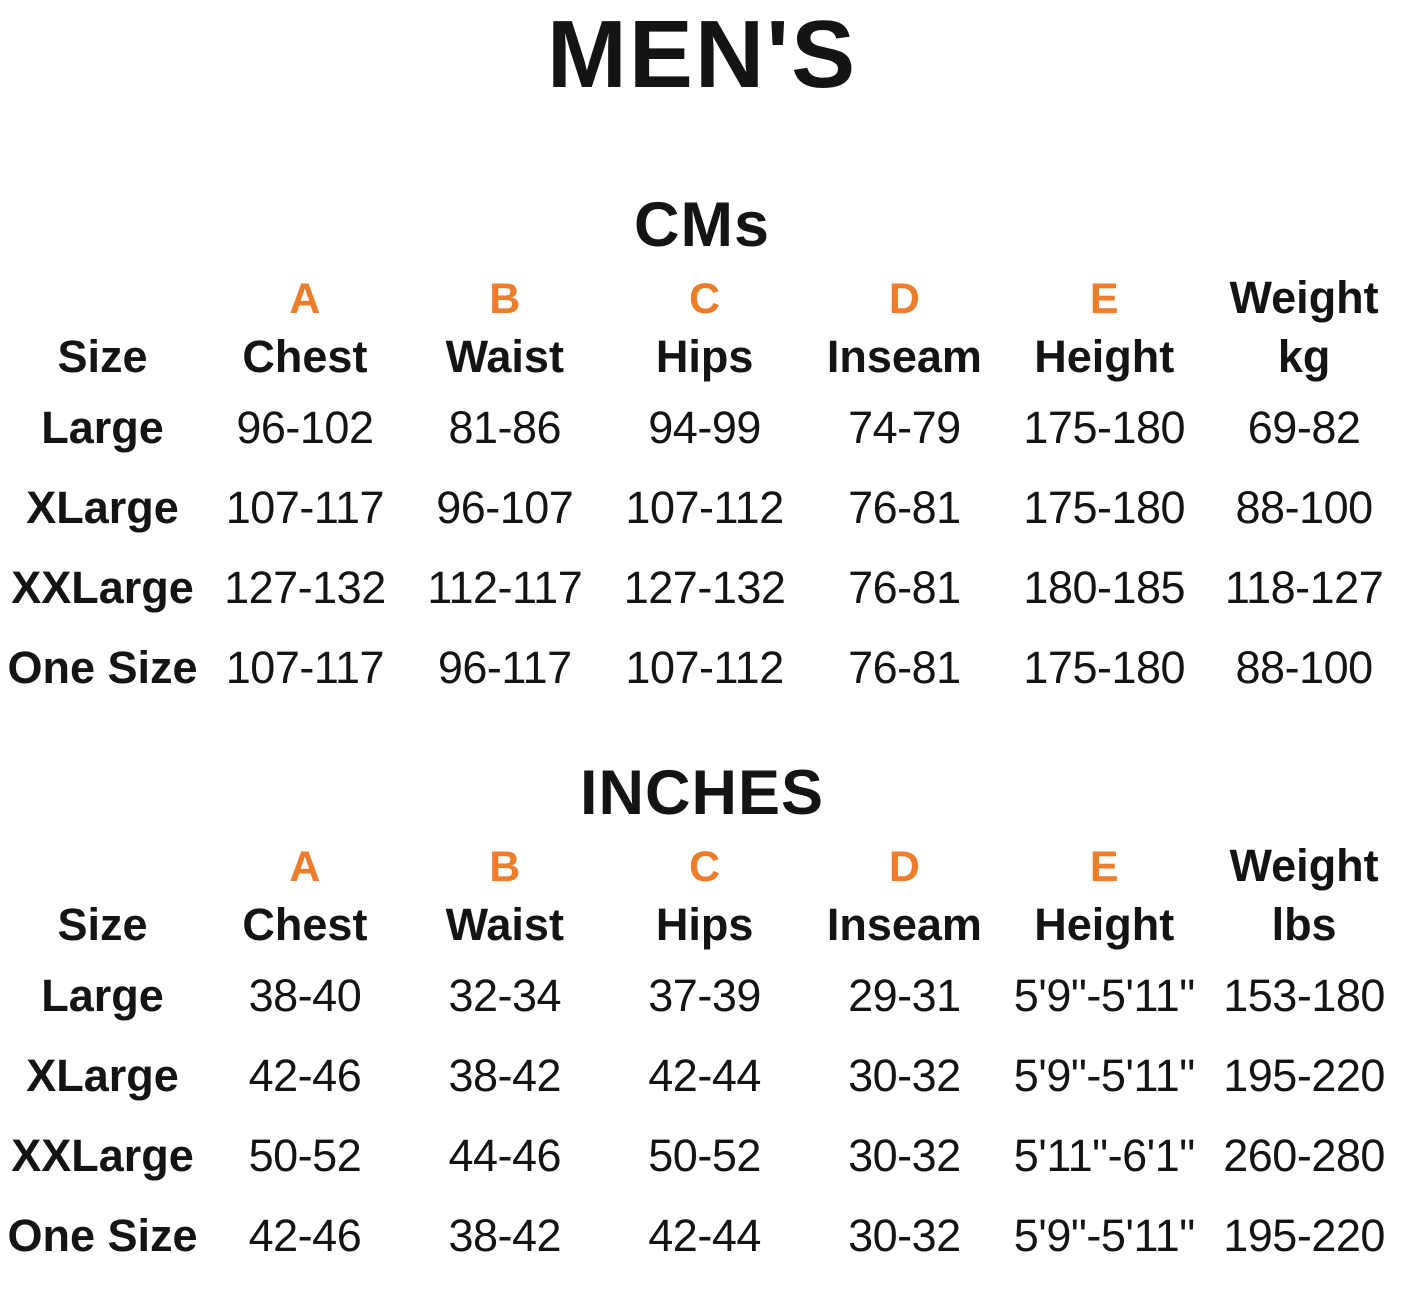  Describe the element at coordinates (1304, 587) in the screenshot. I see `weight-value: 118-127` at that location.